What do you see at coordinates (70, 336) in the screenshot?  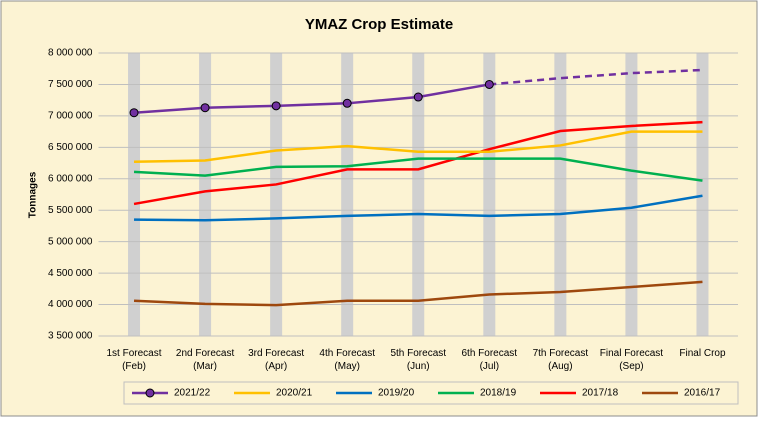 I see `y-tick-label: 3 500 000` at bounding box center [70, 336].